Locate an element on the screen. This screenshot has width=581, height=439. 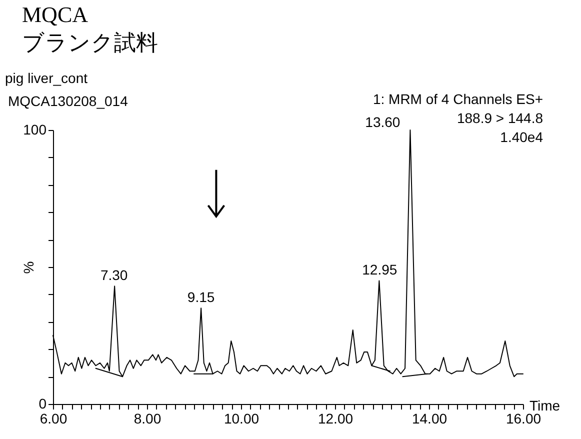
chart-title: MQCA is located at coordinates (55, 15).